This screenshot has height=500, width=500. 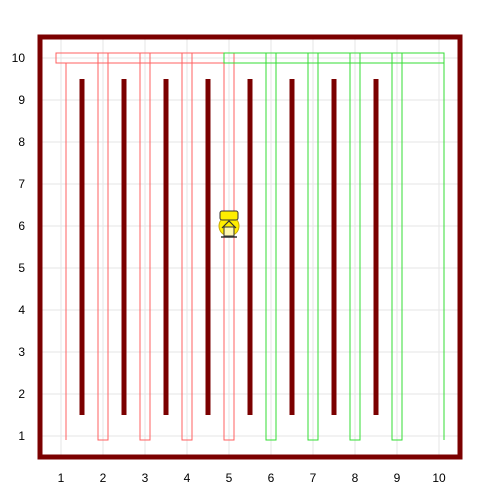 What do you see at coordinates (21, 100) in the screenshot?
I see `y-tick-label: 9` at bounding box center [21, 100].